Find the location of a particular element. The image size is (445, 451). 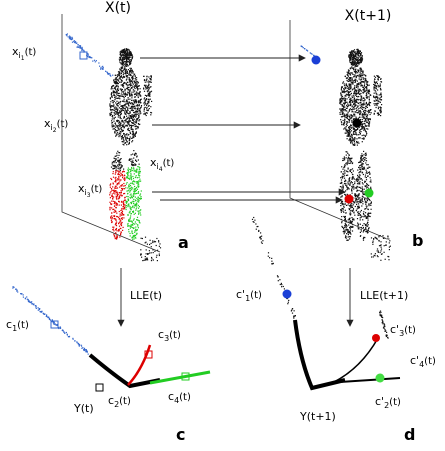

panel-letter: d is located at coordinates (409, 434).